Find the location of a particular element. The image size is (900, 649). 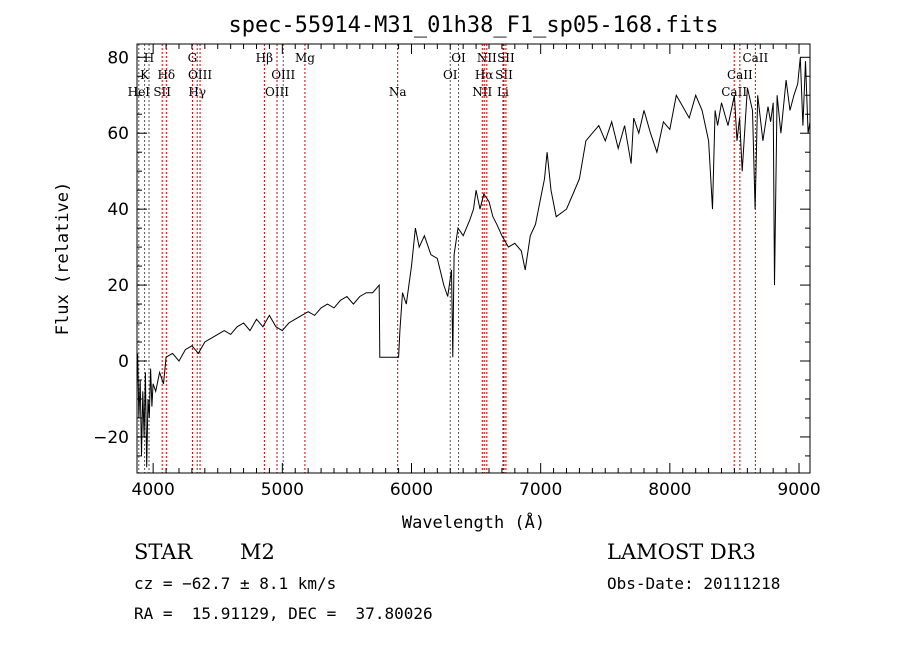

x-tick-label: 5000 is located at coordinates (282, 490).